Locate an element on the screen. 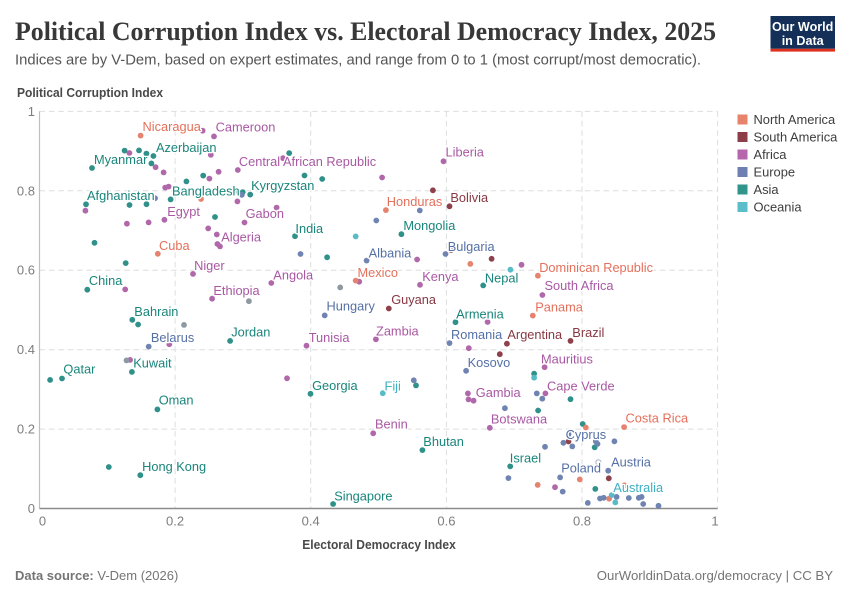  svg-text: in Data is located at coordinates (803, 41).